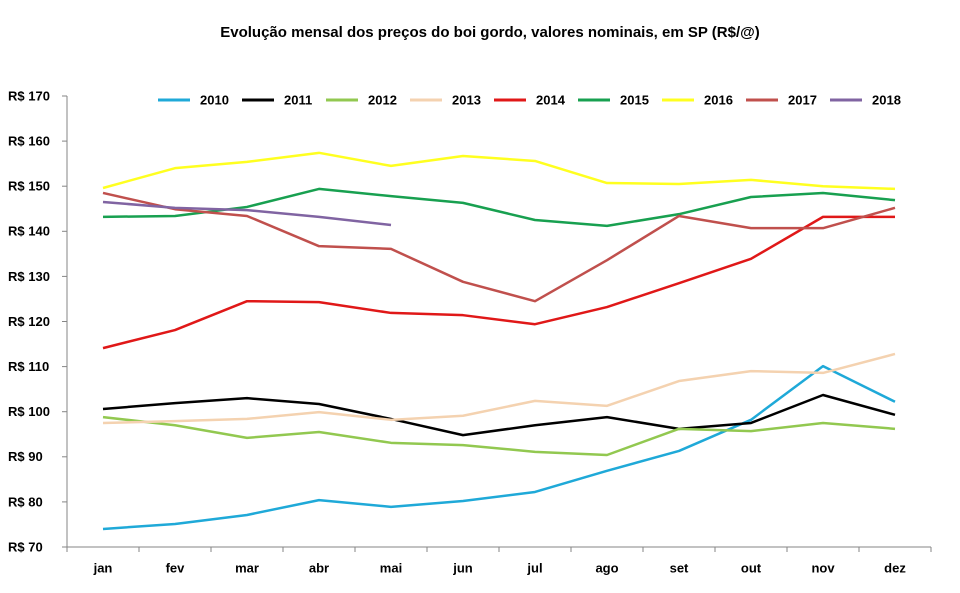 Image resolution: width=960 pixels, height=593 pixels. What do you see at coordinates (25, 456) in the screenshot?
I see `y-tick-label: R$ 90` at bounding box center [25, 456].